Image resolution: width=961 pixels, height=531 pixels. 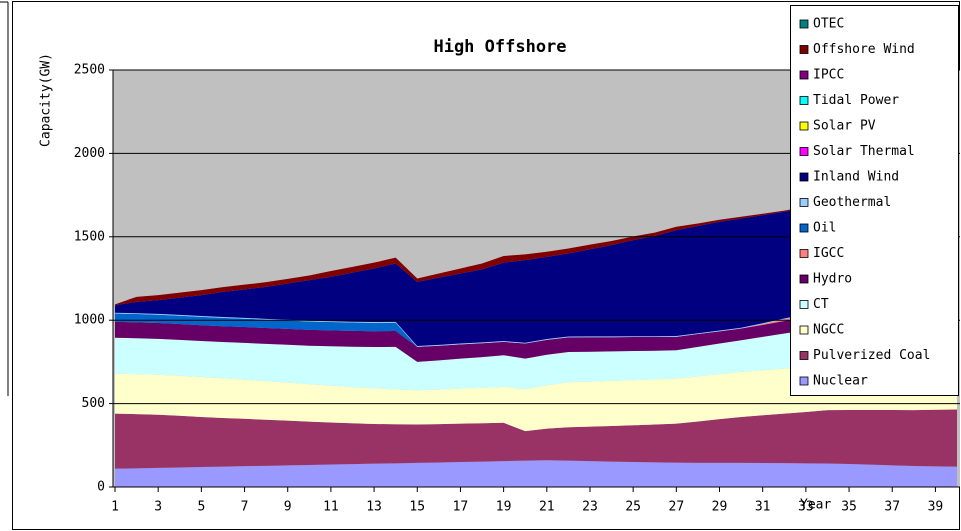 What do you see at coordinates (828, 330) in the screenshot?
I see `legend-label: NGCC` at bounding box center [828, 330].